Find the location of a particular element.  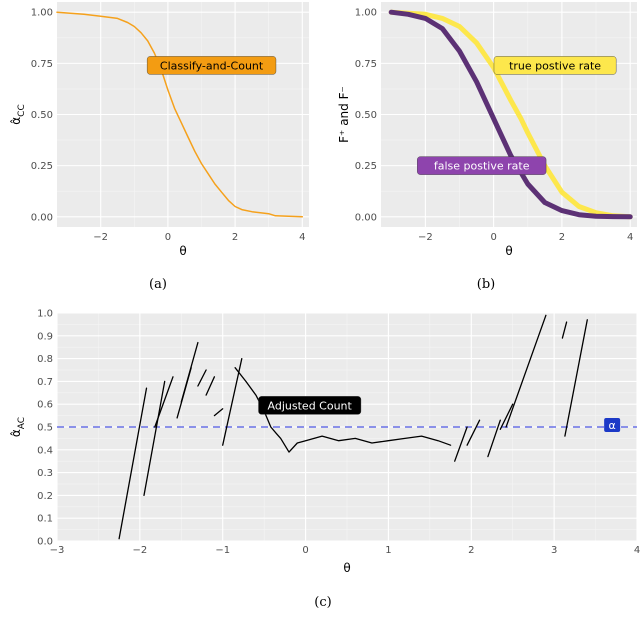

y-tick-label: 0.6 is located at coordinates (45, 405).